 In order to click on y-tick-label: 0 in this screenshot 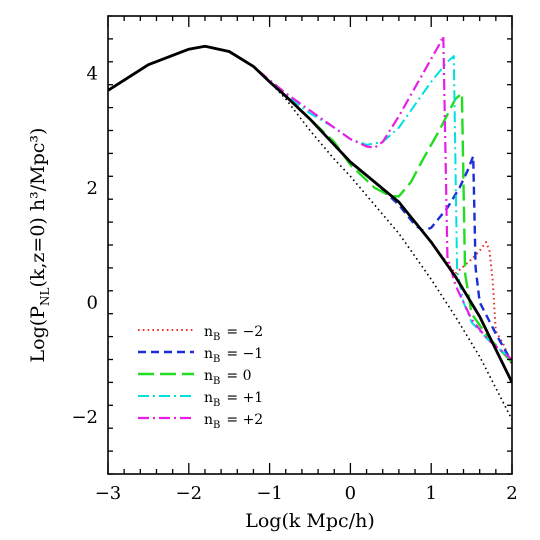, I will do `click(92, 302)`.